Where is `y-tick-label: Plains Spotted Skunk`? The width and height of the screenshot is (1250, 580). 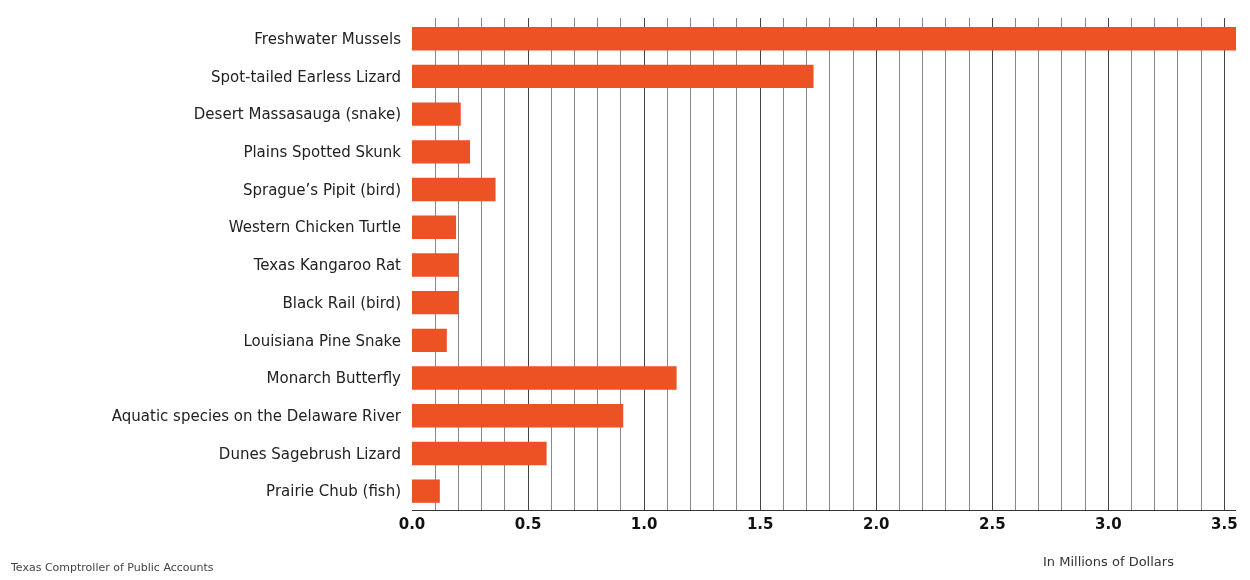 y-tick-label: Plains Spotted Skunk is located at coordinates (322, 152).